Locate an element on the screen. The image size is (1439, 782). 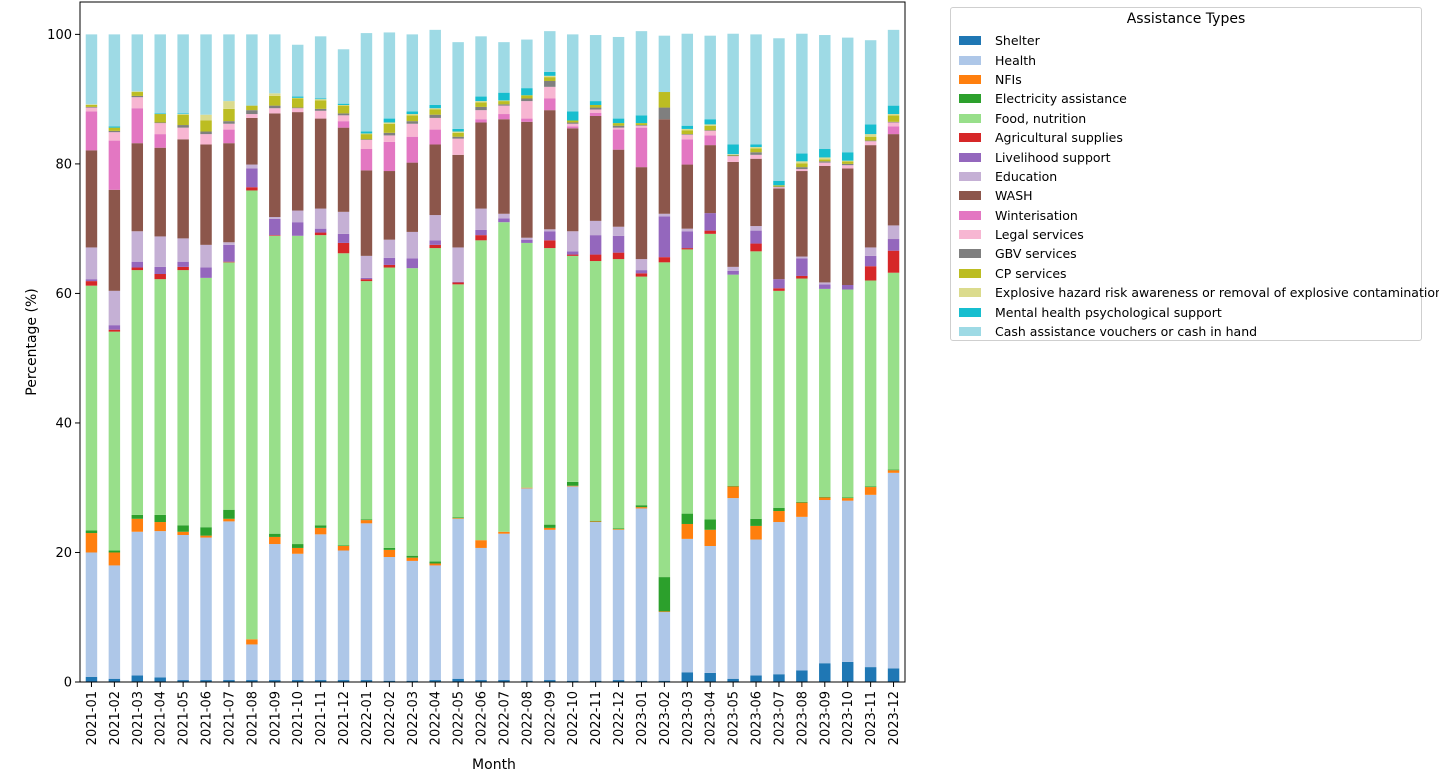
x-tick-label: 2023-05 is located at coordinates (734, 718).